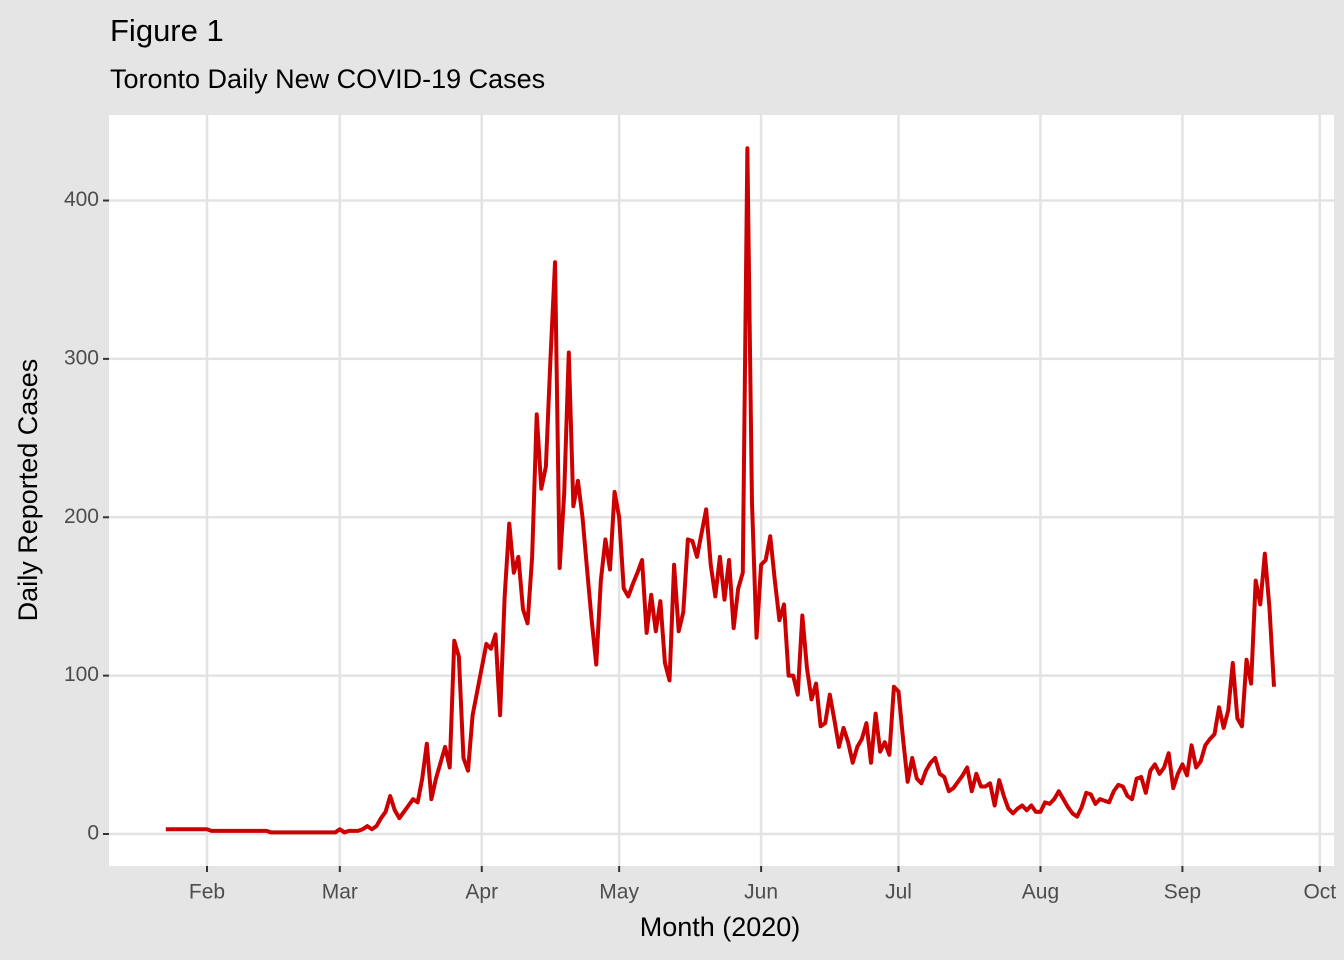 This screenshot has width=1344, height=960. Describe the element at coordinates (761, 892) in the screenshot. I see `x-tick-label: Jun` at that location.